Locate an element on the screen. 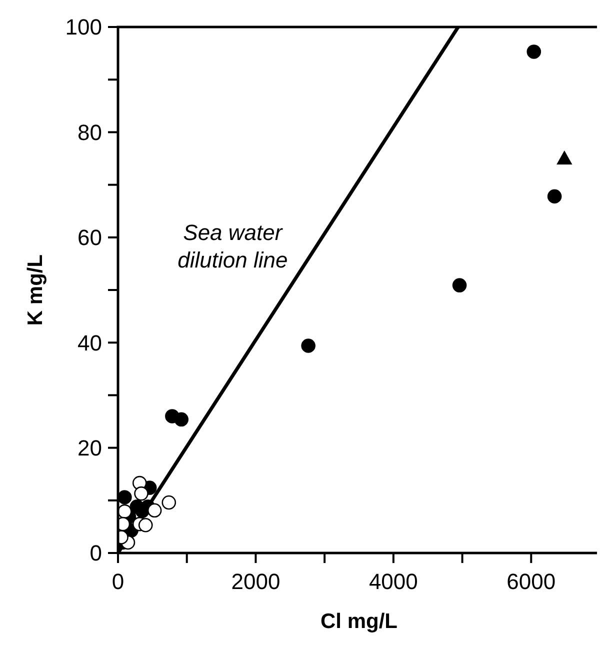  y-tick-label: 100 is located at coordinates (83, 27).